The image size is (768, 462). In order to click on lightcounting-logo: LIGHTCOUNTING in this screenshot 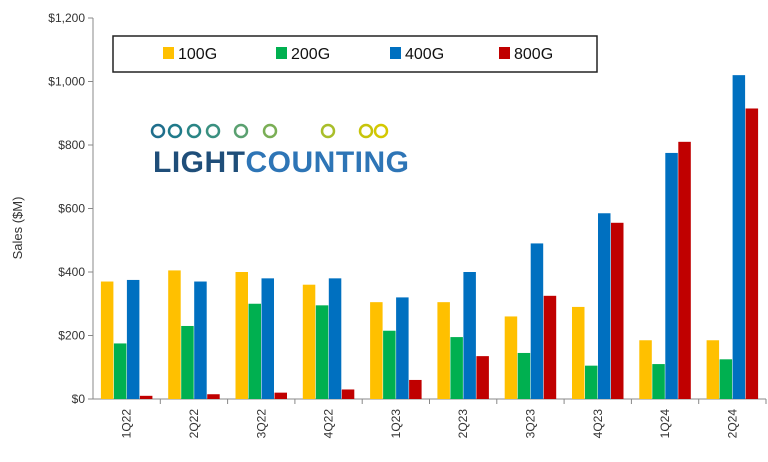, I will do `click(276, 151)`.